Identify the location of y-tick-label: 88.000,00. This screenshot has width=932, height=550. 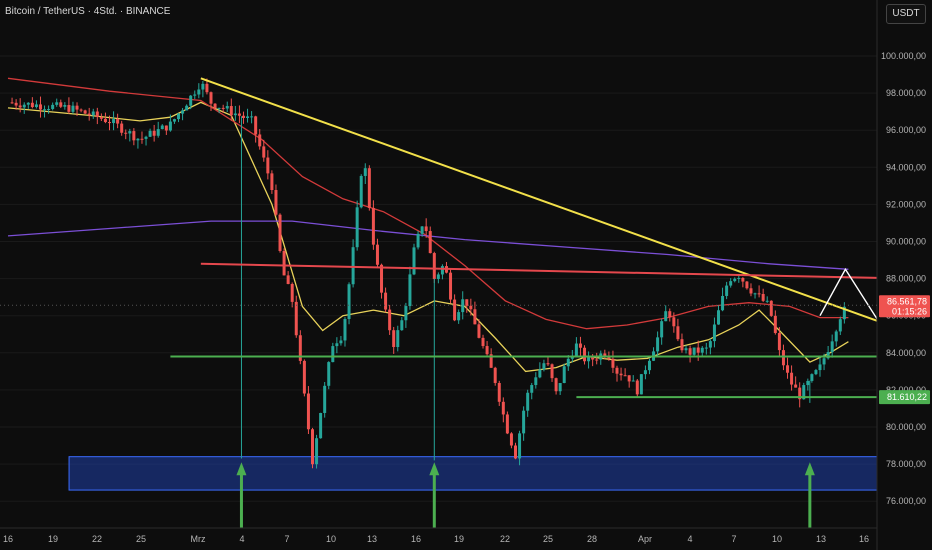
(906, 279).